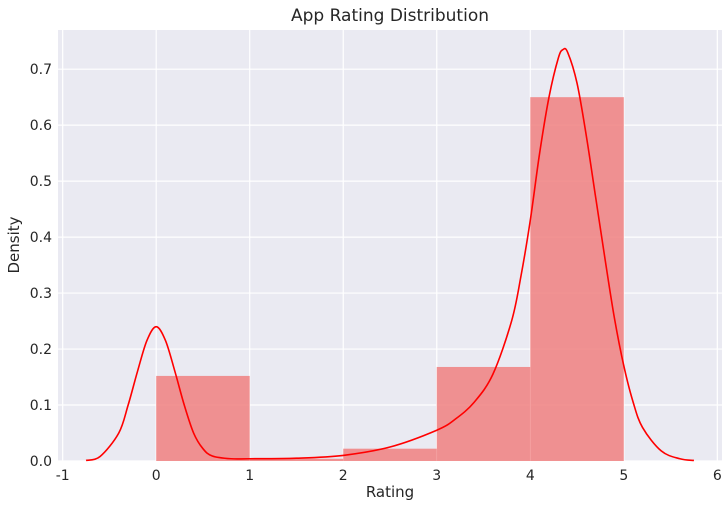  Describe the element at coordinates (41, 182) in the screenshot. I see `y-tick-label-5: 0.5` at that location.